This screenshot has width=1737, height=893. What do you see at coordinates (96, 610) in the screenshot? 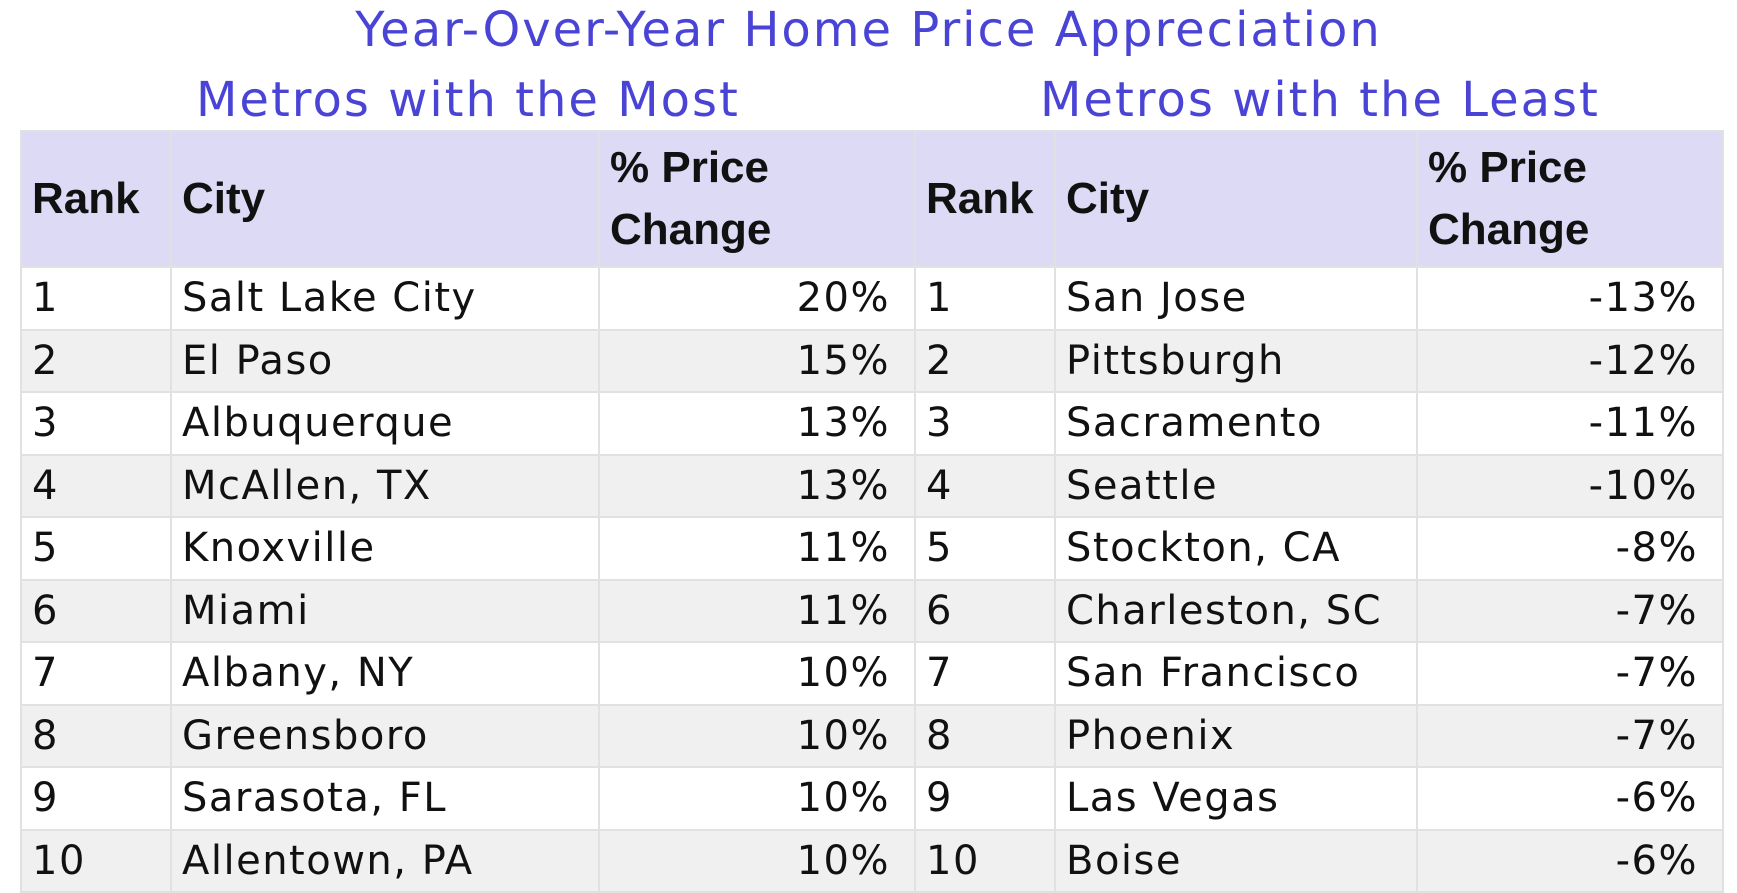
I see `rank-most-cell: 6` at bounding box center [96, 610].